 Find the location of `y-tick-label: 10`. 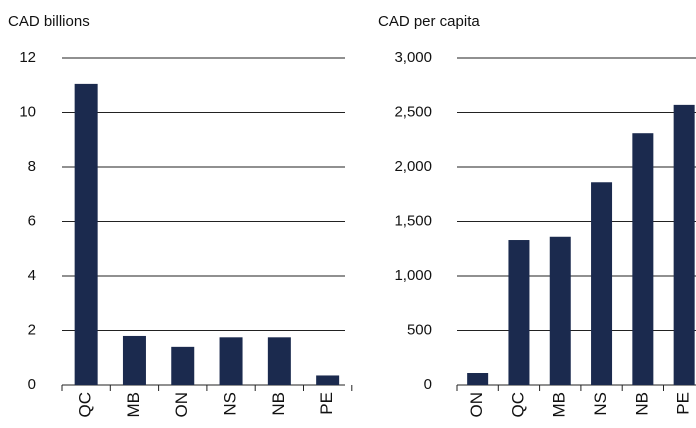

y-tick-label: 10 is located at coordinates (27, 111).